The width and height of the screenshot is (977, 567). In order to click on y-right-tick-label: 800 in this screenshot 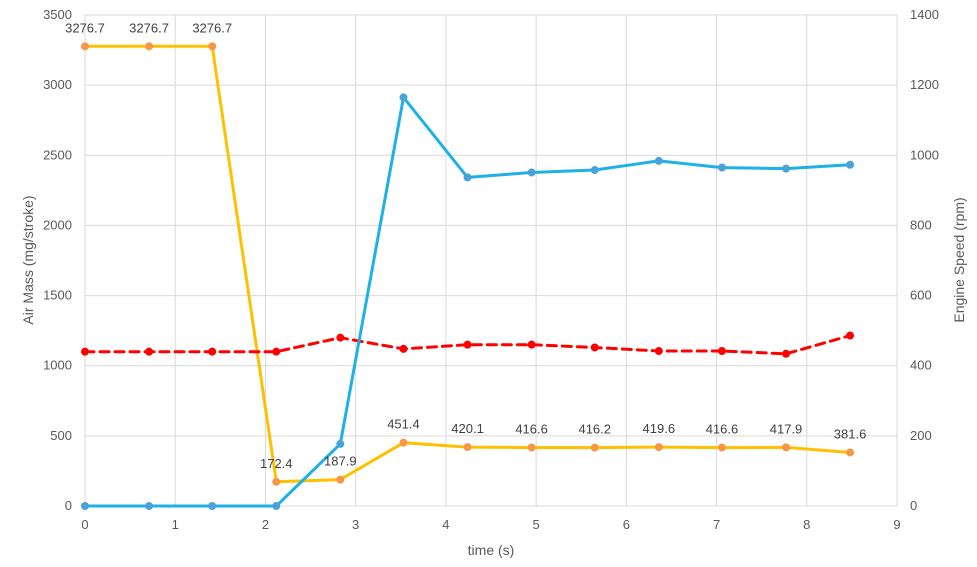, I will do `click(921, 224)`.